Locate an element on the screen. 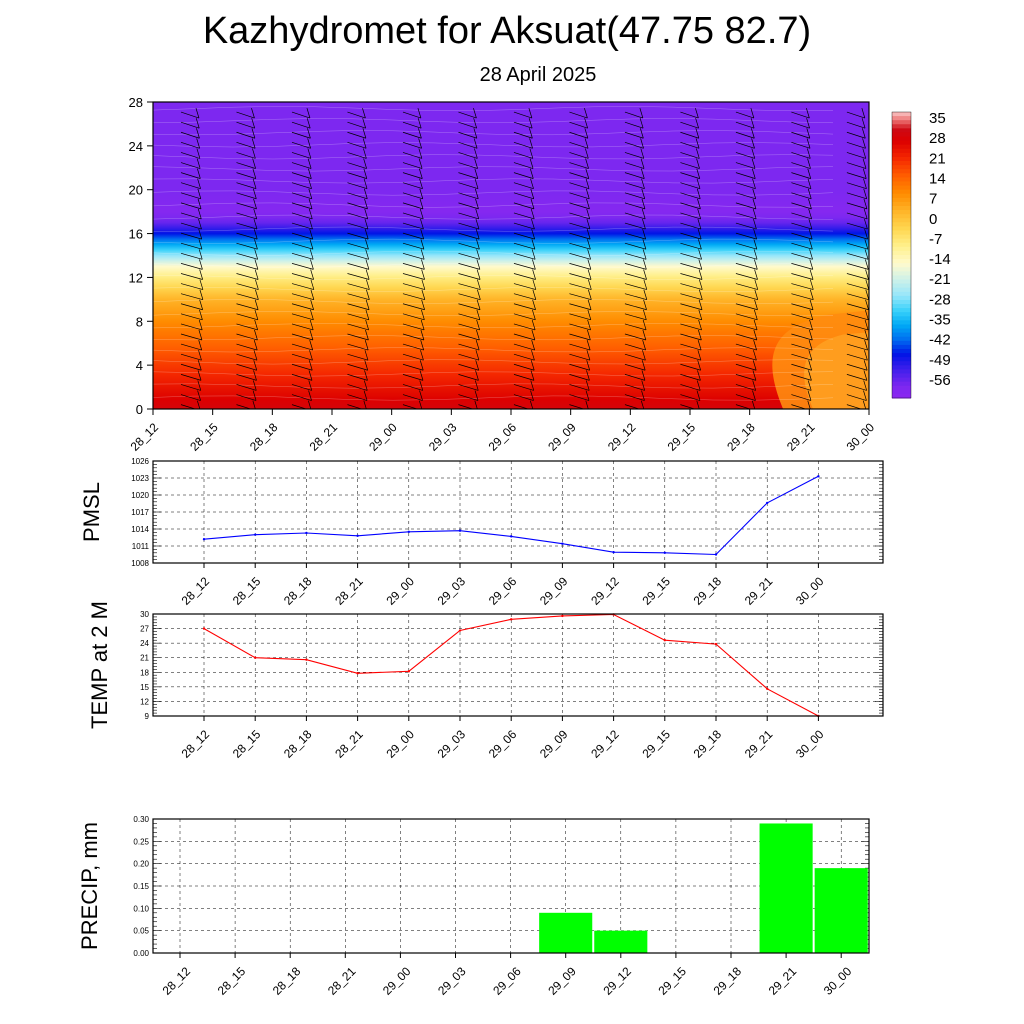 The width and height of the screenshot is (1024, 1024). x-tick-label: 30_00 is located at coordinates (838, 981).